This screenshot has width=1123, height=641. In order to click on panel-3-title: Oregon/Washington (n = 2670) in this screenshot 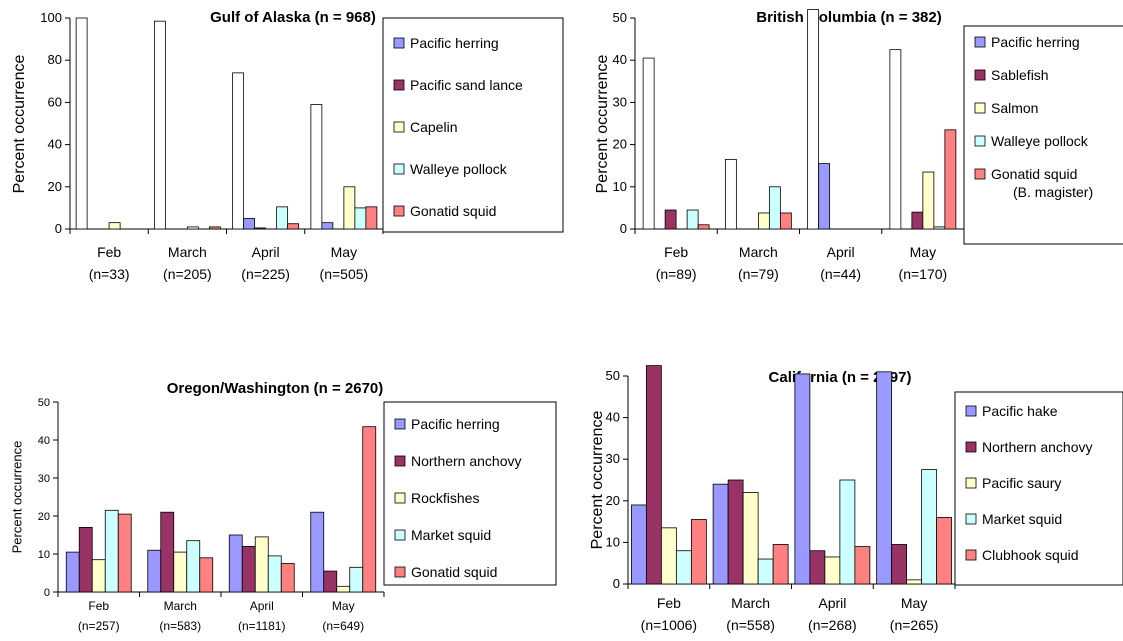, I will do `click(275, 388)`.